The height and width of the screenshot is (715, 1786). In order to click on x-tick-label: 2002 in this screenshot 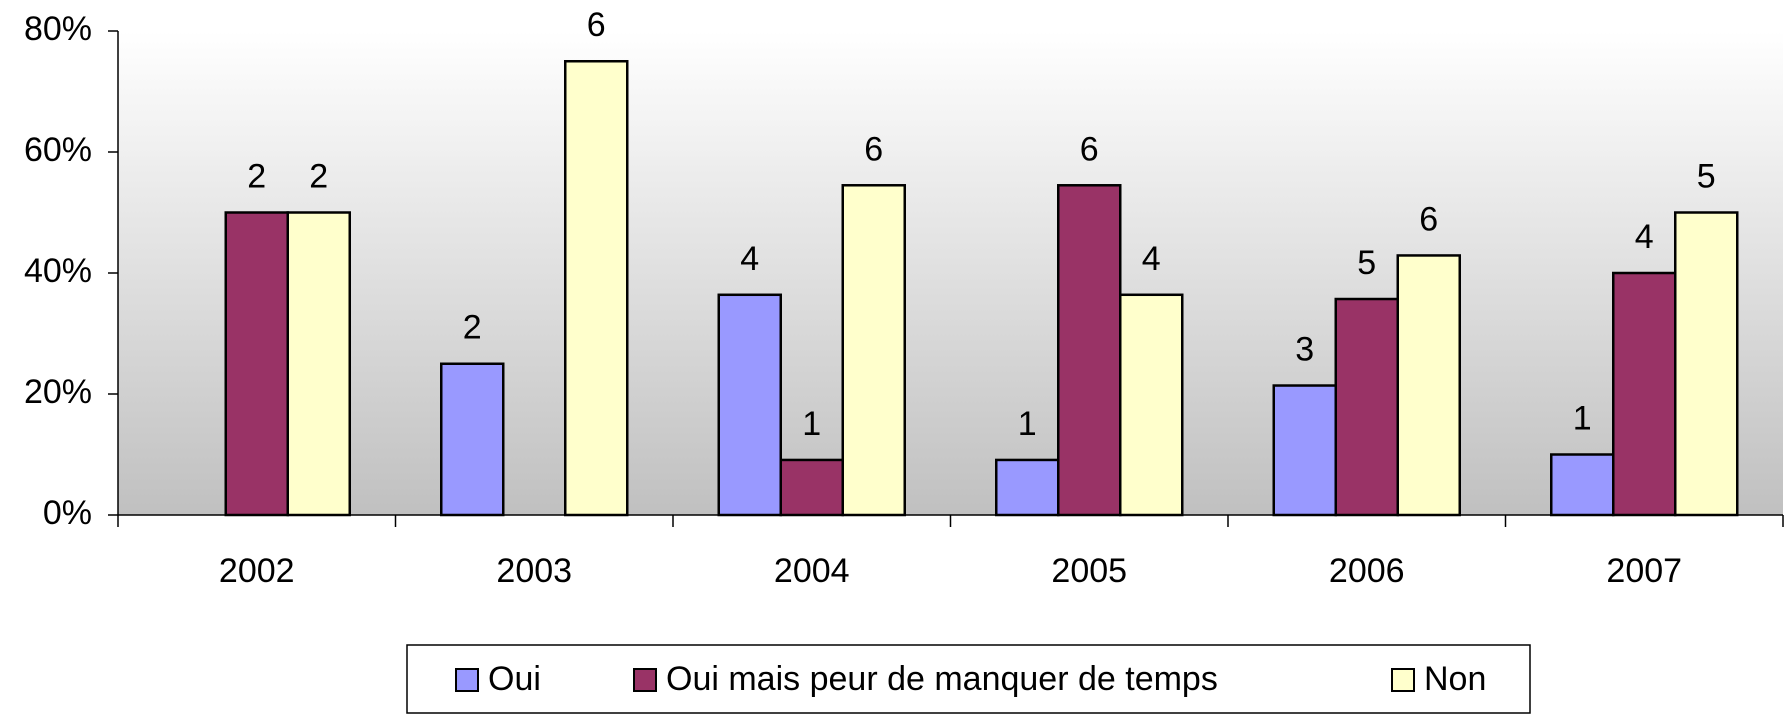, I will do `click(257, 571)`.